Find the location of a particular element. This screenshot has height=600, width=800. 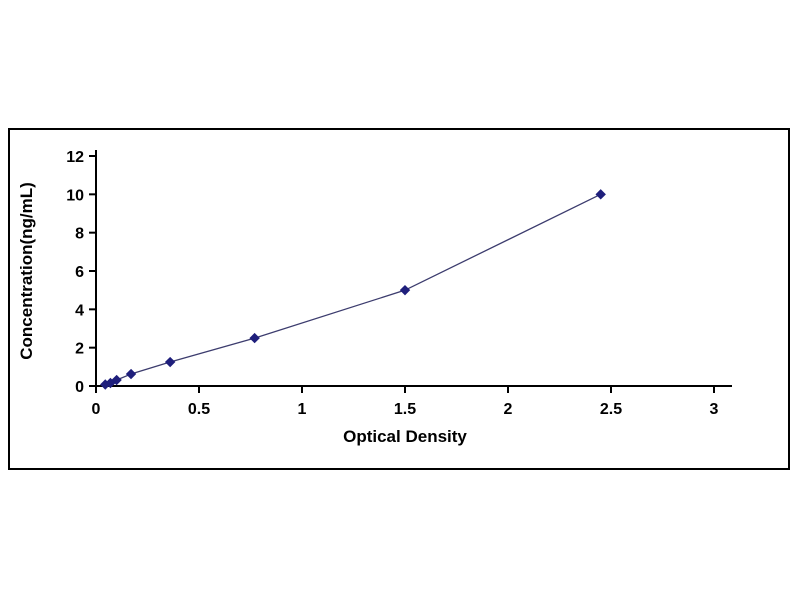

y-tick-label: 4 is located at coordinates (79, 310).